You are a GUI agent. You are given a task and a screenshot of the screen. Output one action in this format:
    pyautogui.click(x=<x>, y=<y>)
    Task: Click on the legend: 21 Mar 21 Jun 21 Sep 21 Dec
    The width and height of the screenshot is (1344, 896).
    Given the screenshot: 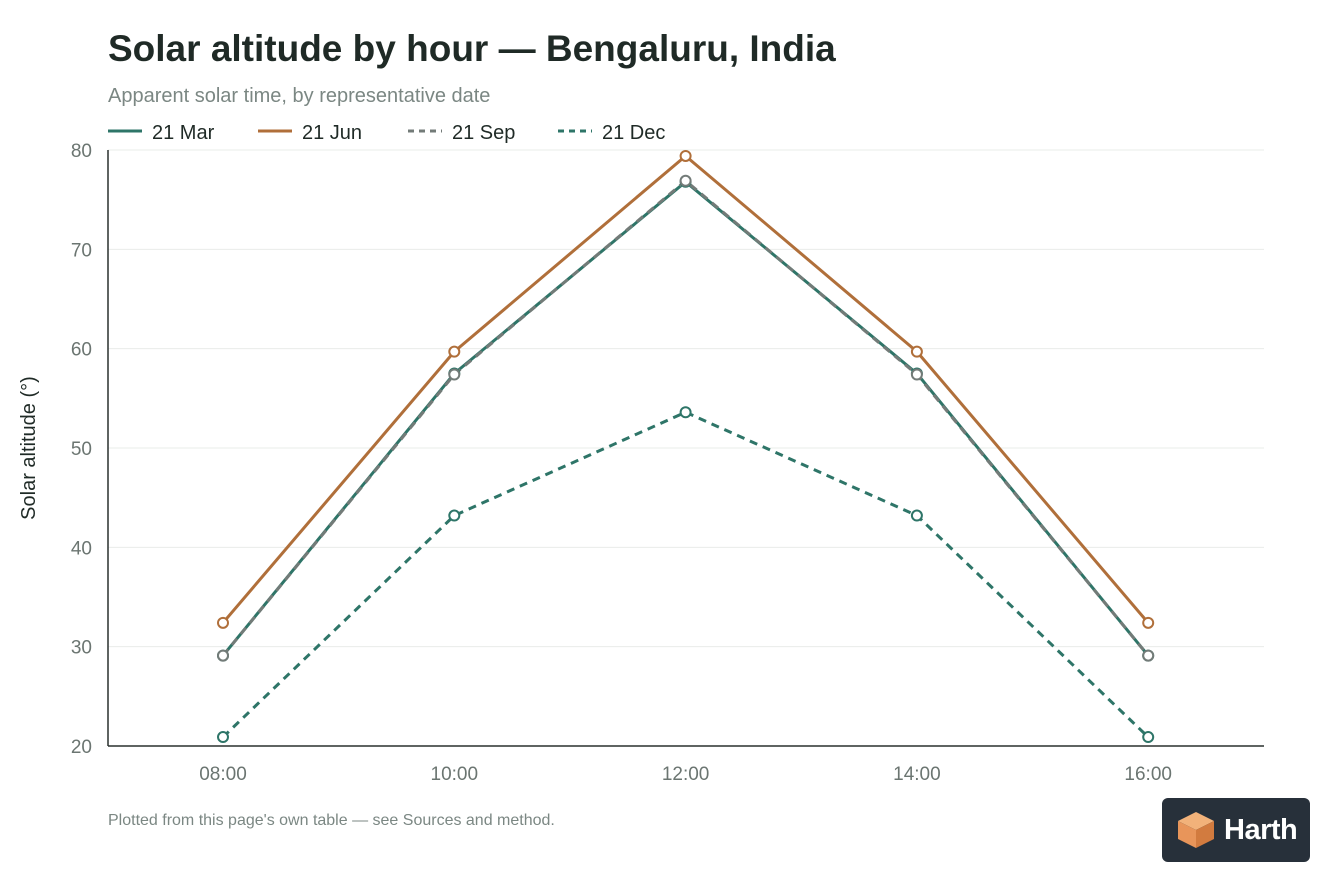 What is the action you would take?
    pyautogui.click(x=386, y=133)
    